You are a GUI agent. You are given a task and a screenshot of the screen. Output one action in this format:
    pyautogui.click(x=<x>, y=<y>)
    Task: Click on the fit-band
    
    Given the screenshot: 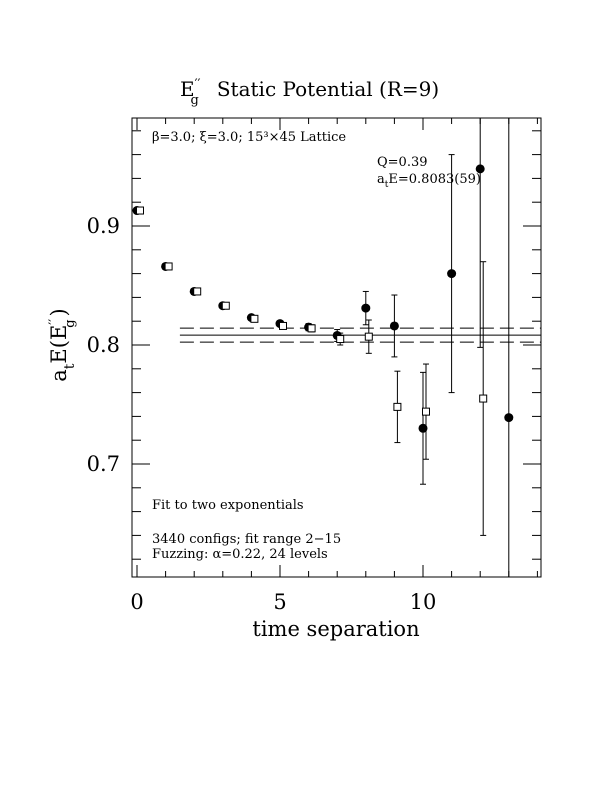 What is the action you would take?
    pyautogui.click(x=360, y=335)
    